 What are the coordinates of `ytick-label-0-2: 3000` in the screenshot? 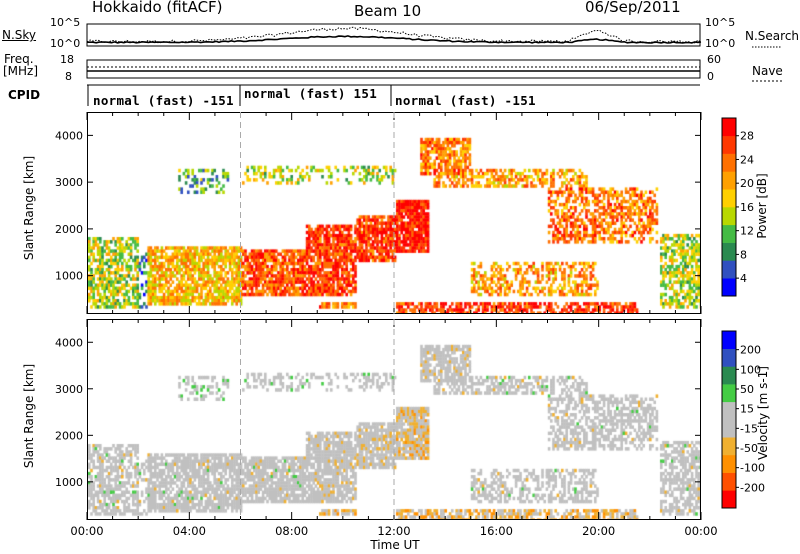 It's located at (69, 182).